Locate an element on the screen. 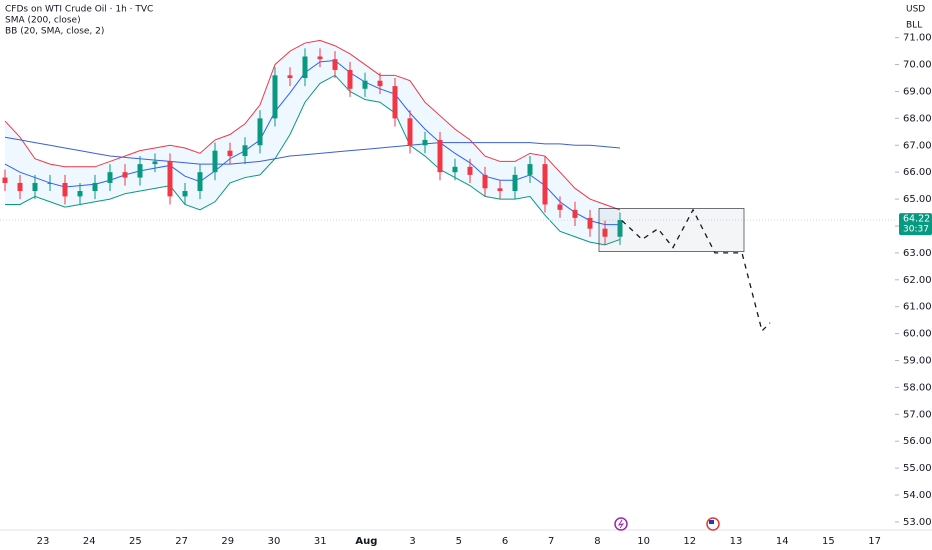 The image size is (932, 550). y-tick-label: 58.00 is located at coordinates (917, 387).